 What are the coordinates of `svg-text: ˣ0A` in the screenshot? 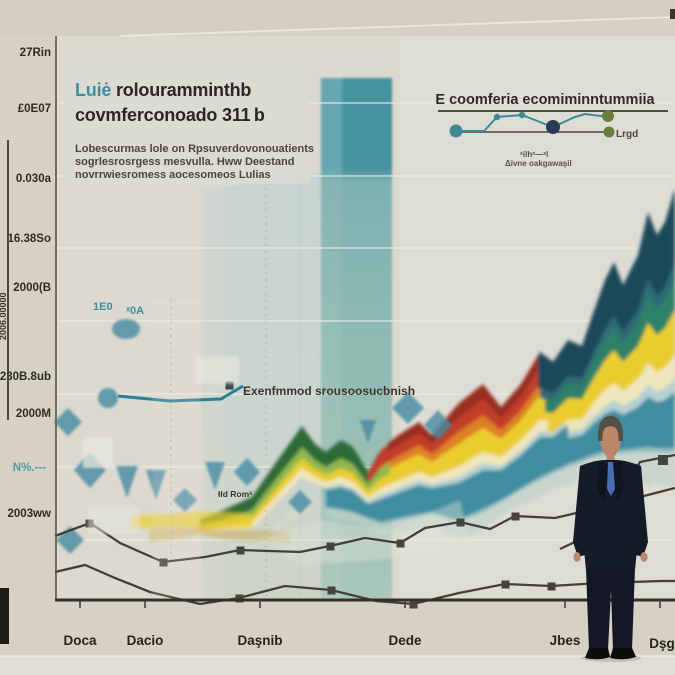 It's located at (134, 311).